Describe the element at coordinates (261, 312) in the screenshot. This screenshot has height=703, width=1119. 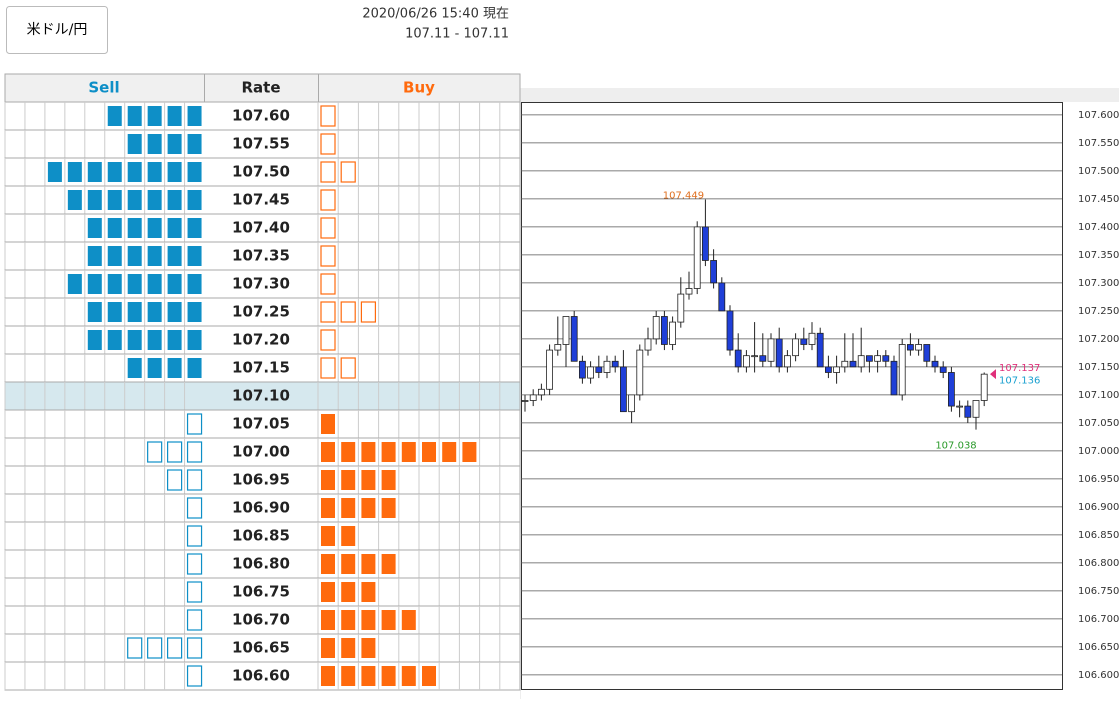
I see `rate: 107.25` at that location.